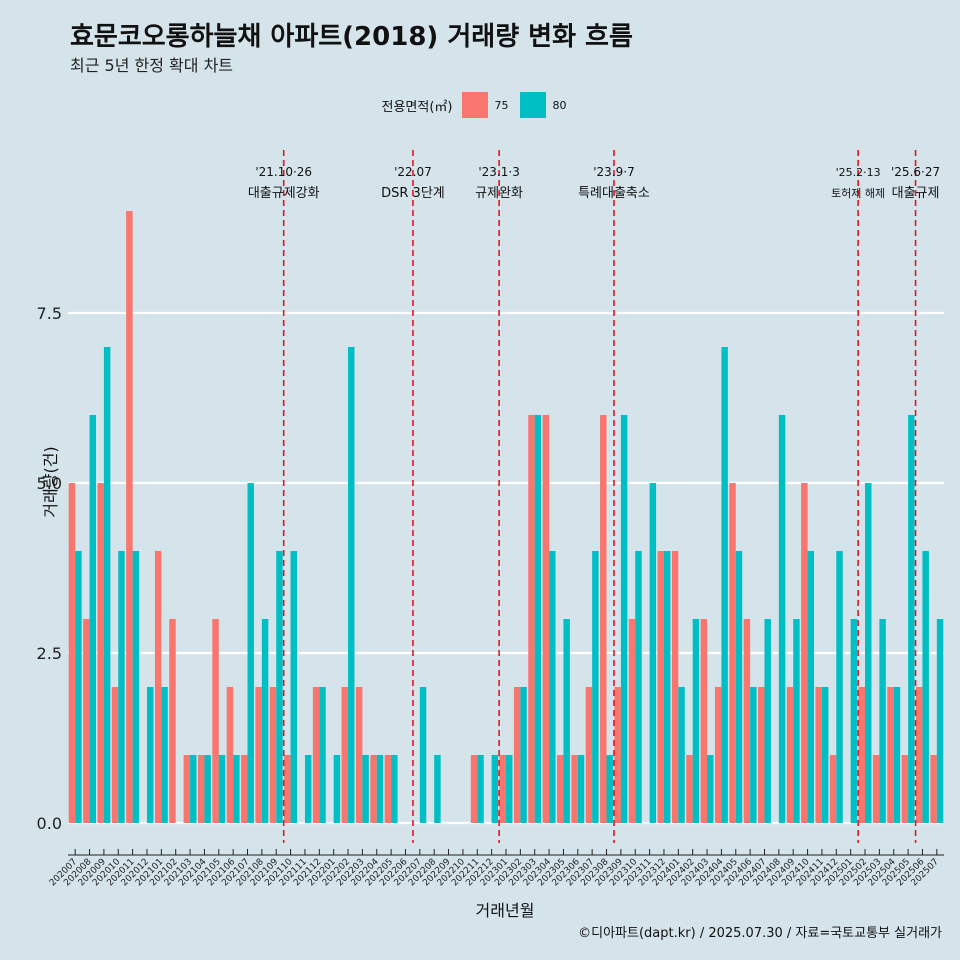 The width and height of the screenshot is (960, 960). I want to click on legend: 전용면적(㎡) 75 80, so click(480, 105).